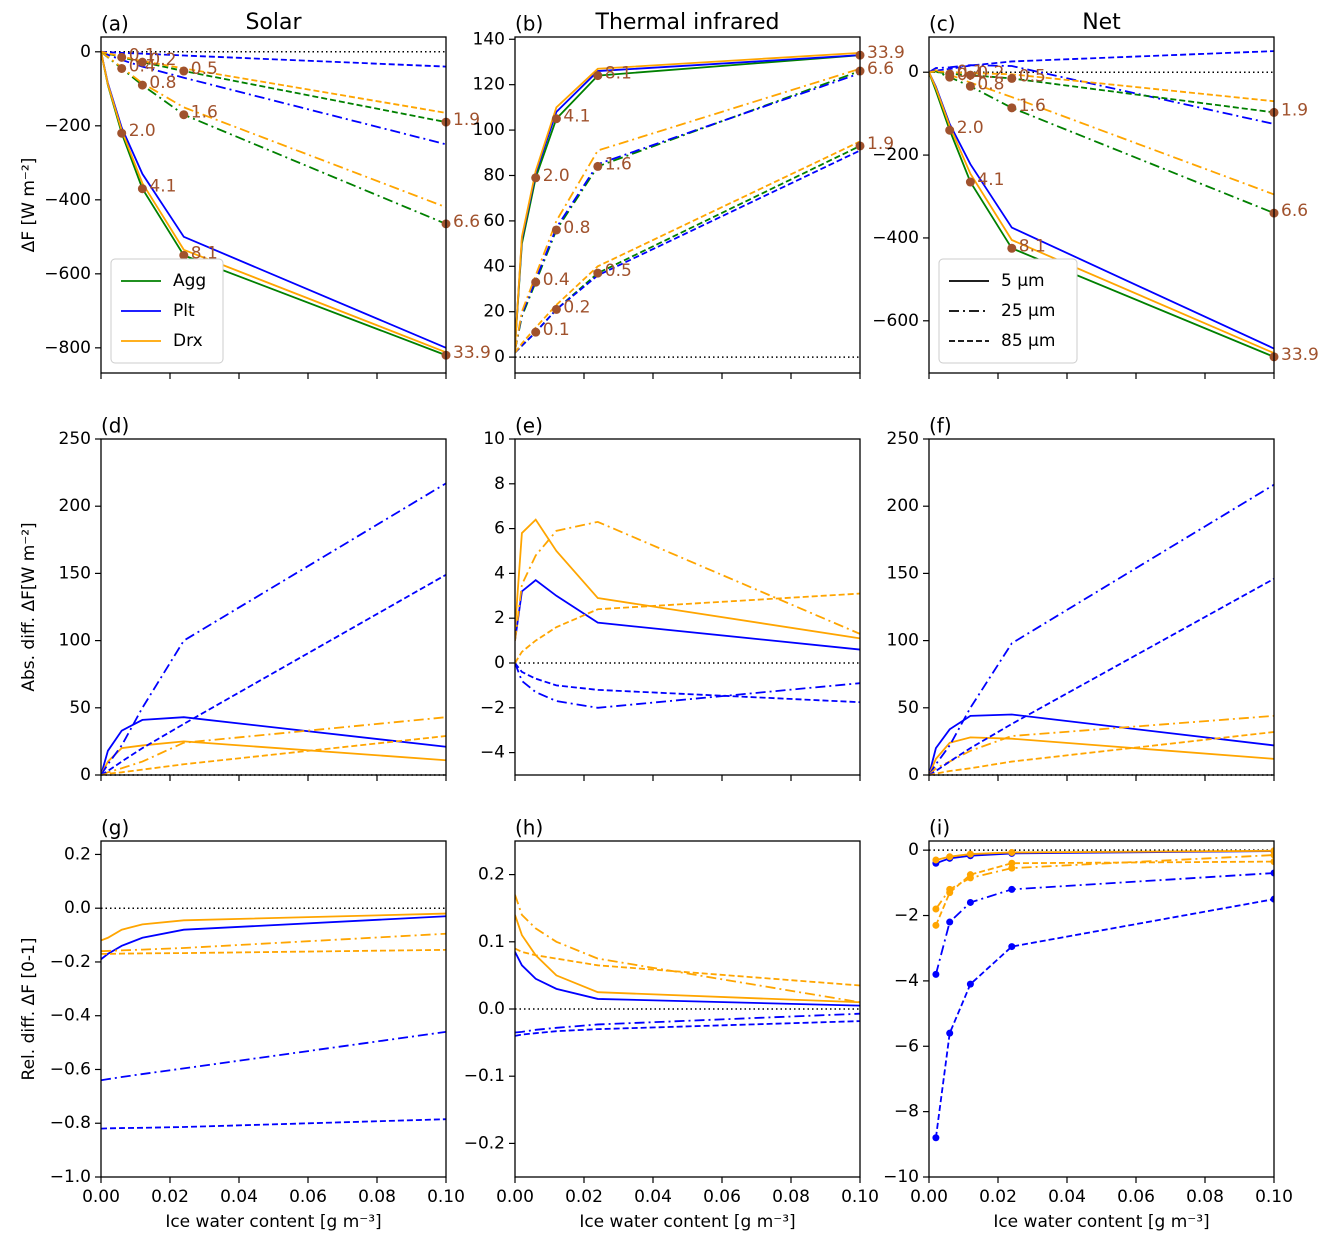 The width and height of the screenshot is (1328, 1243). I want to click on y-tick-label: −0.8, so click(70, 1123).